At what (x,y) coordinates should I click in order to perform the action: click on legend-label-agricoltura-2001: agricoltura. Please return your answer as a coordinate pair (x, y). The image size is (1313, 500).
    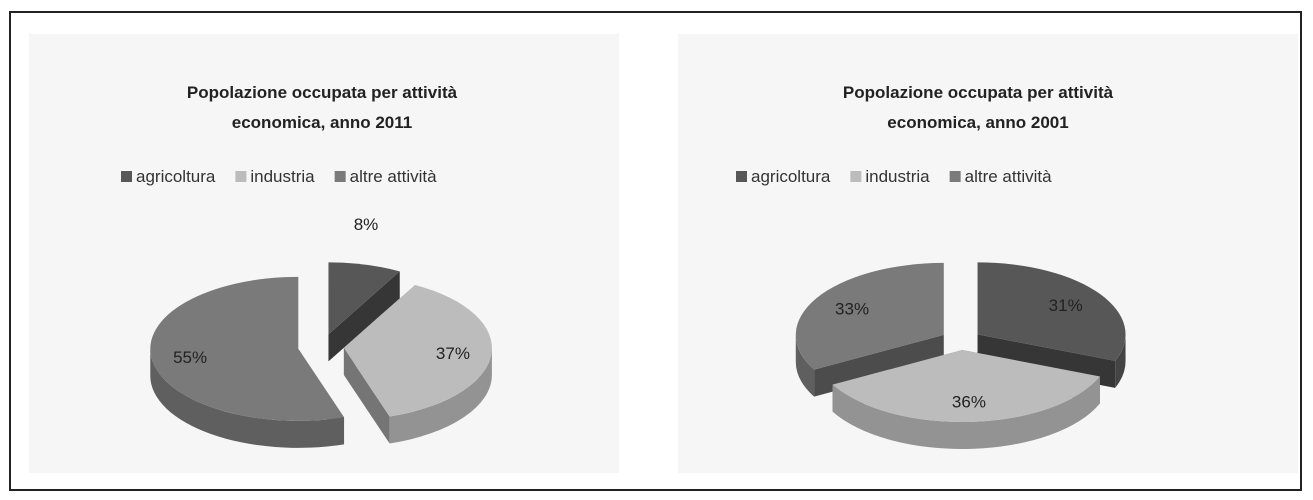
    Looking at the image, I should click on (791, 176).